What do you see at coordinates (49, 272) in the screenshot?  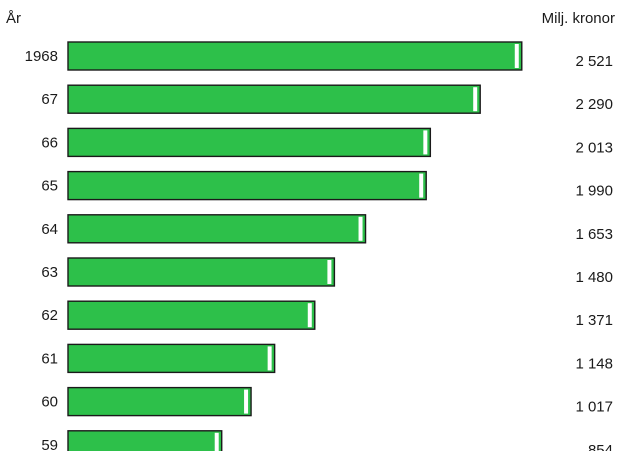 I see `category-label: 63` at bounding box center [49, 272].